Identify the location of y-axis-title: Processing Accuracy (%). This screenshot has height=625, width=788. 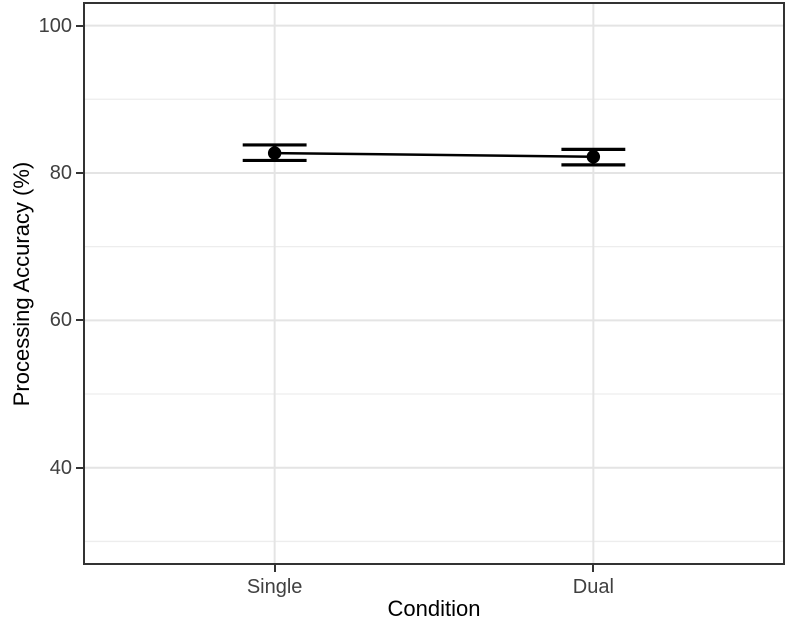
(21, 284).